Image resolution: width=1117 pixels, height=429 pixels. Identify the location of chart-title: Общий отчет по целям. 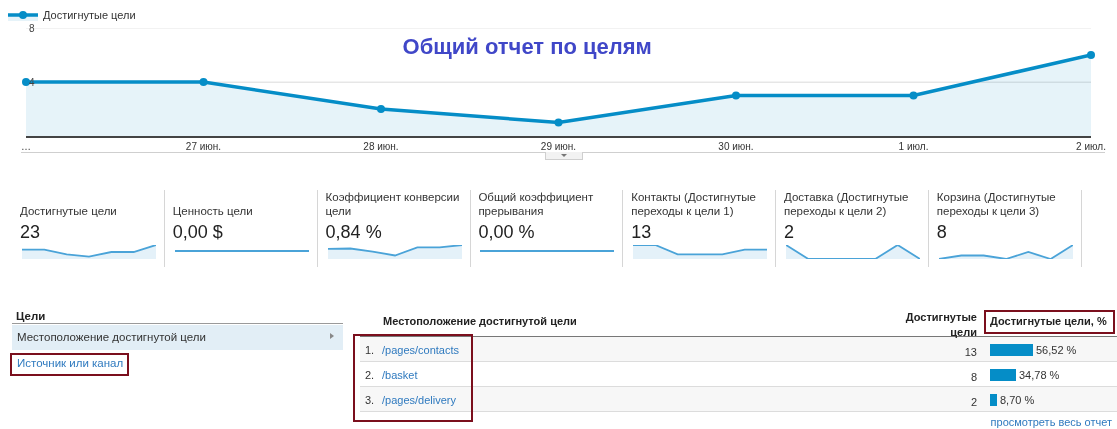
(527, 46).